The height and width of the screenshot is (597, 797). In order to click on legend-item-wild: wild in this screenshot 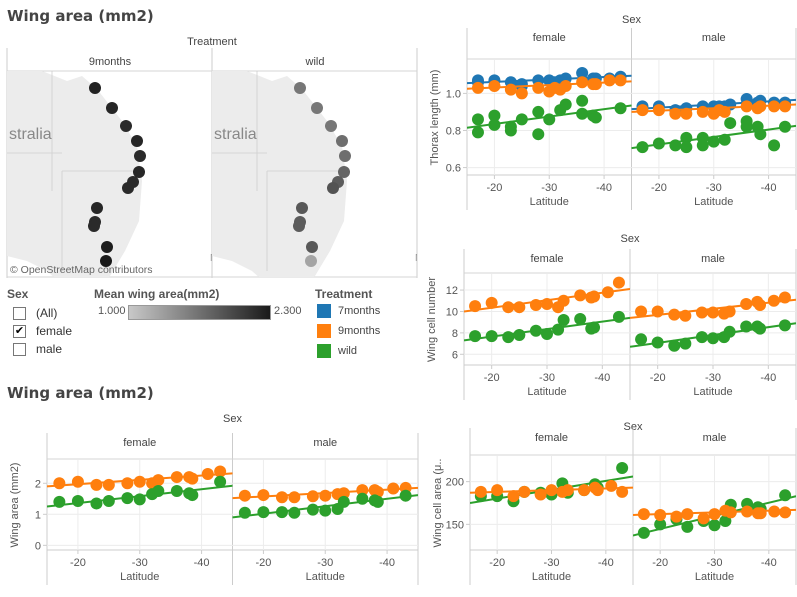, I will do `click(337, 351)`.